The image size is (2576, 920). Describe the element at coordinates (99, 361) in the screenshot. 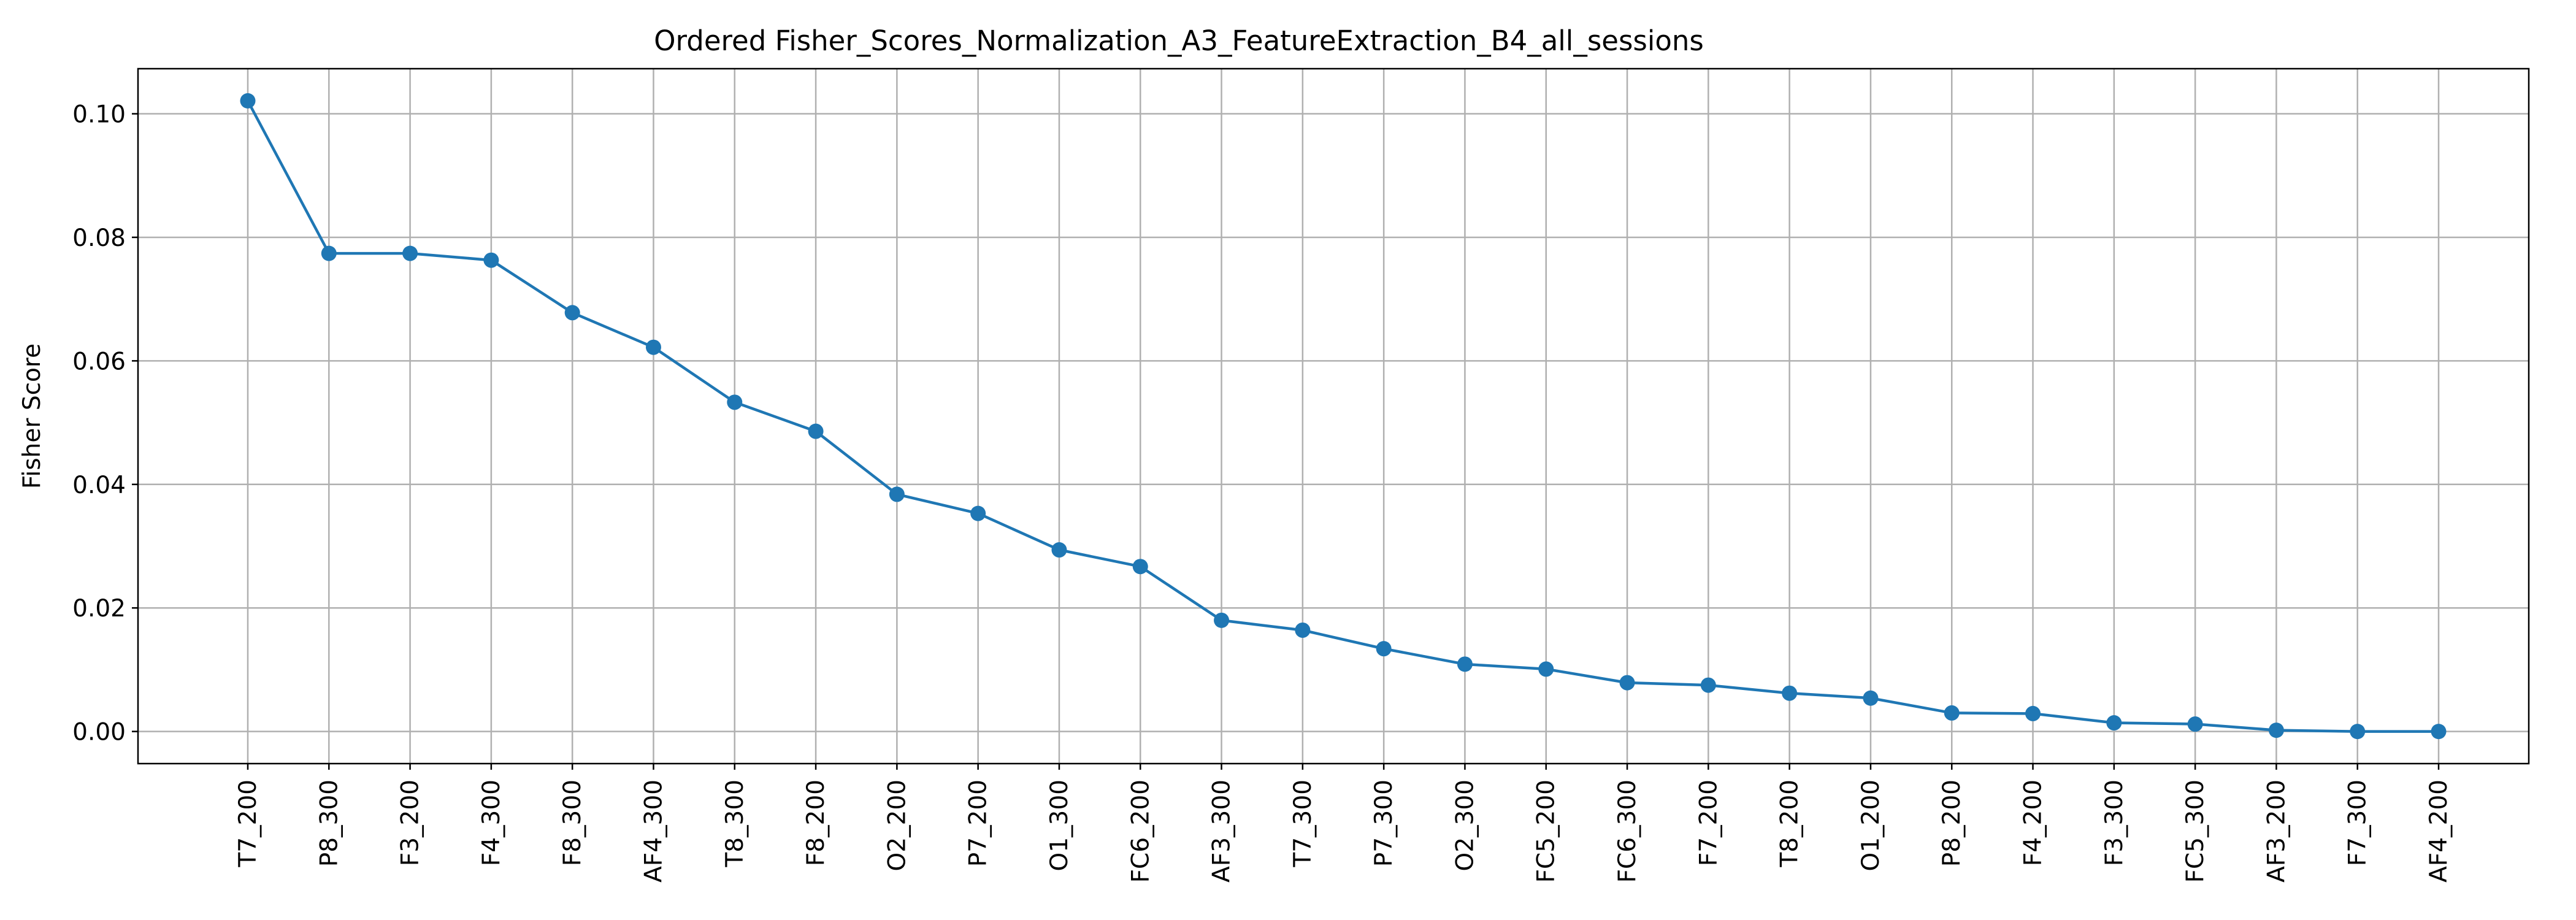

I see `y-tick-label: 0.06` at that location.